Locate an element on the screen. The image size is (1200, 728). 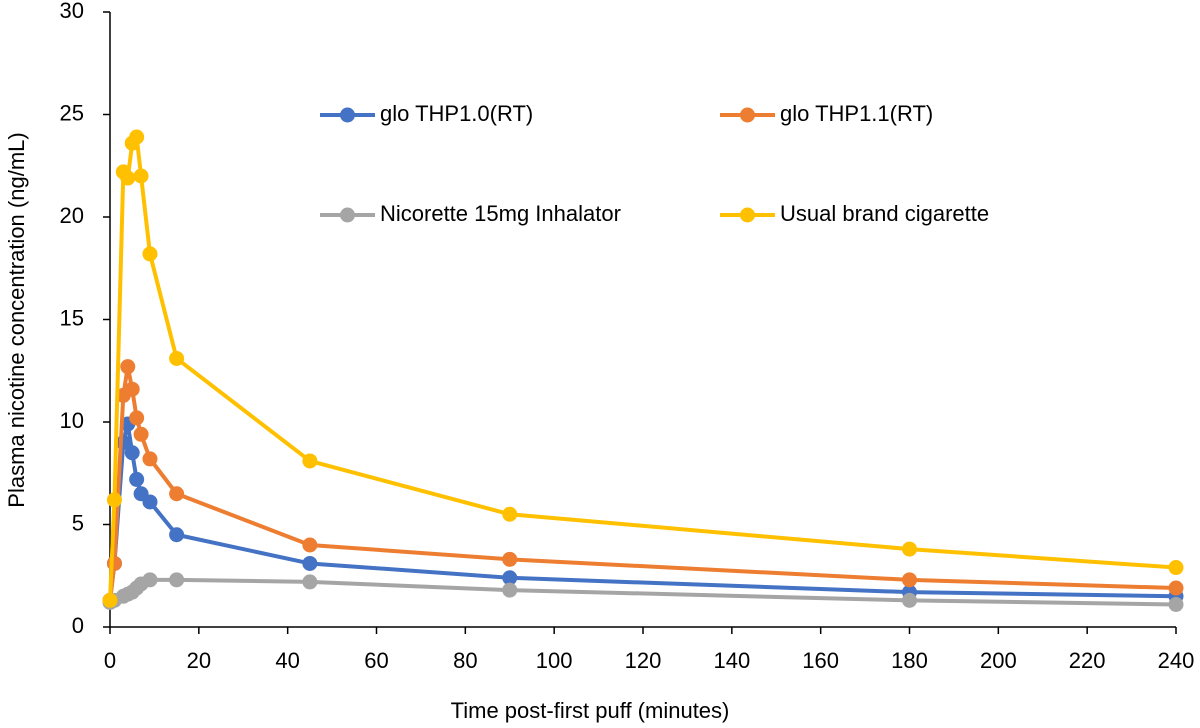
x-tick-label: 100 is located at coordinates (554, 660).